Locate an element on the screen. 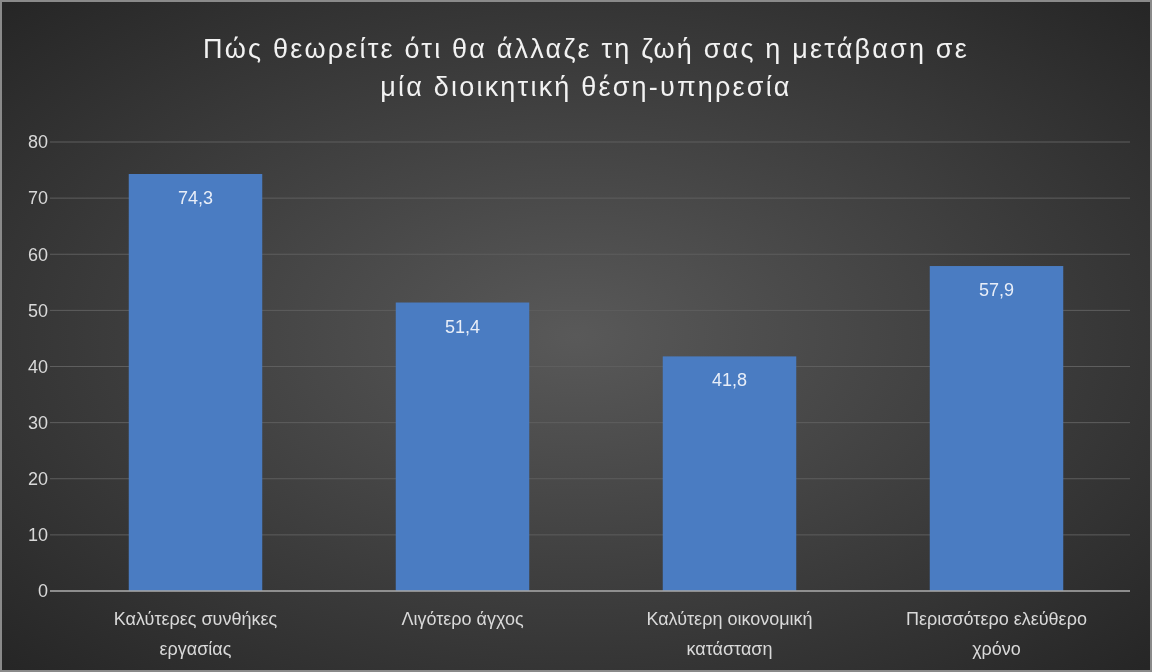 This screenshot has height=672, width=1152. x-tick-label: Καλύτερη οικονομική κατάσταση is located at coordinates (729, 634).